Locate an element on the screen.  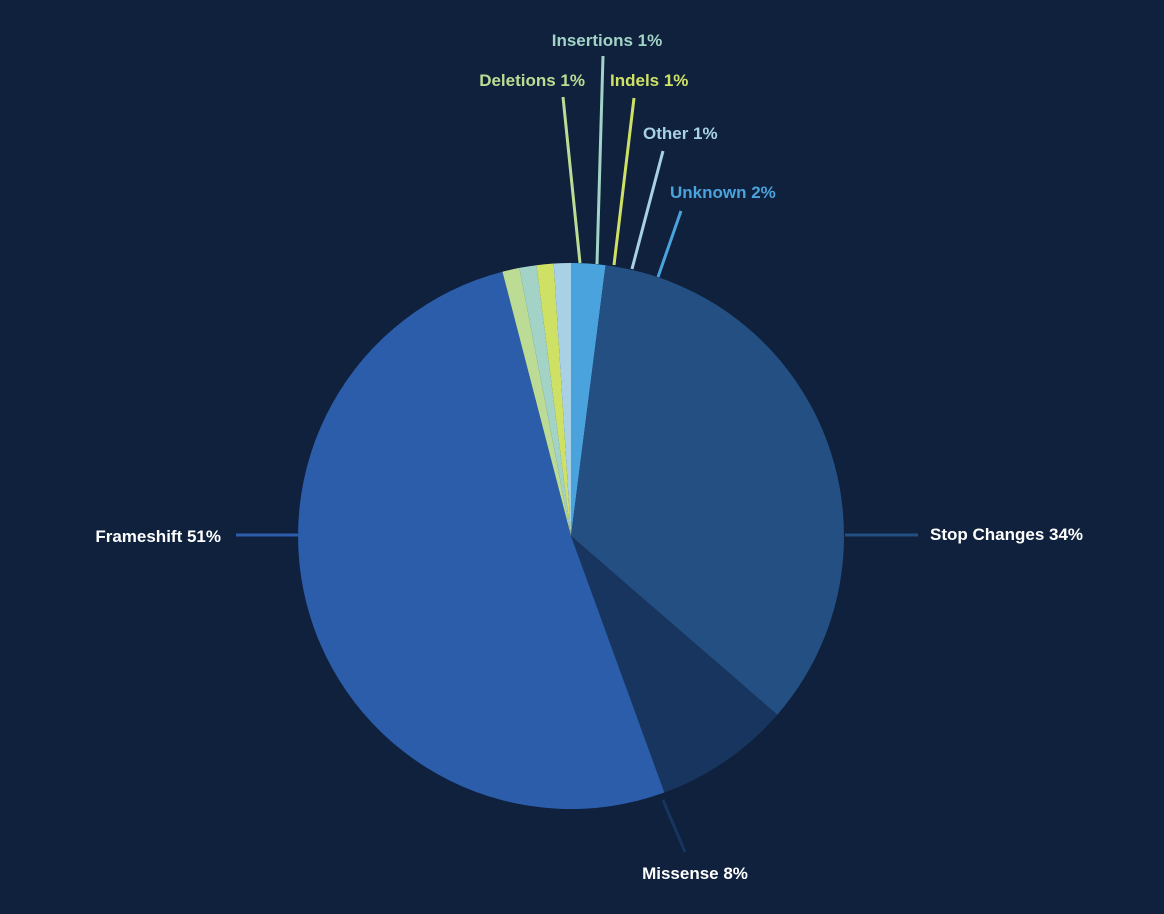
leader-line-deletions is located at coordinates (571, 180).